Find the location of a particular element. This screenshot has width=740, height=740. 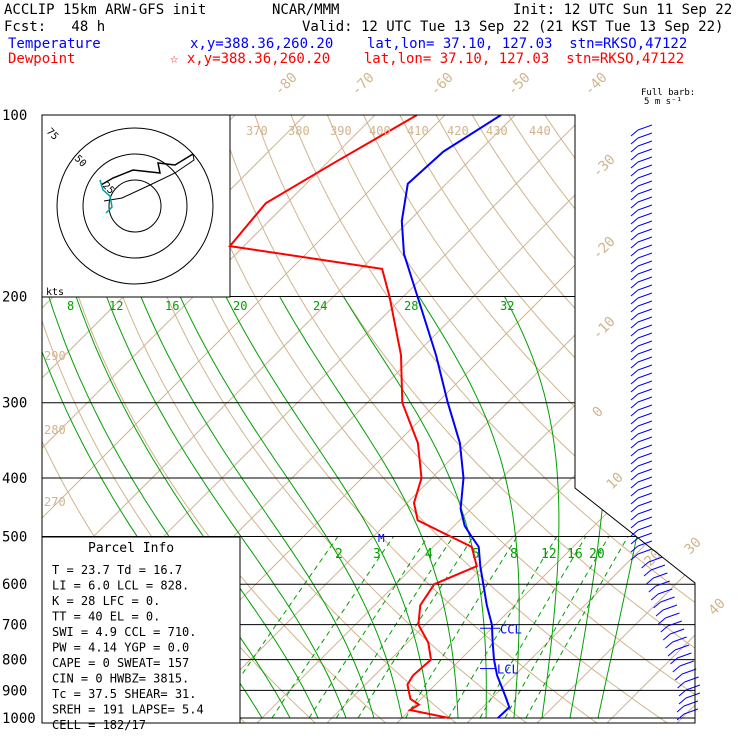

pressure-tick-label: 200 is located at coordinates (14, 298).